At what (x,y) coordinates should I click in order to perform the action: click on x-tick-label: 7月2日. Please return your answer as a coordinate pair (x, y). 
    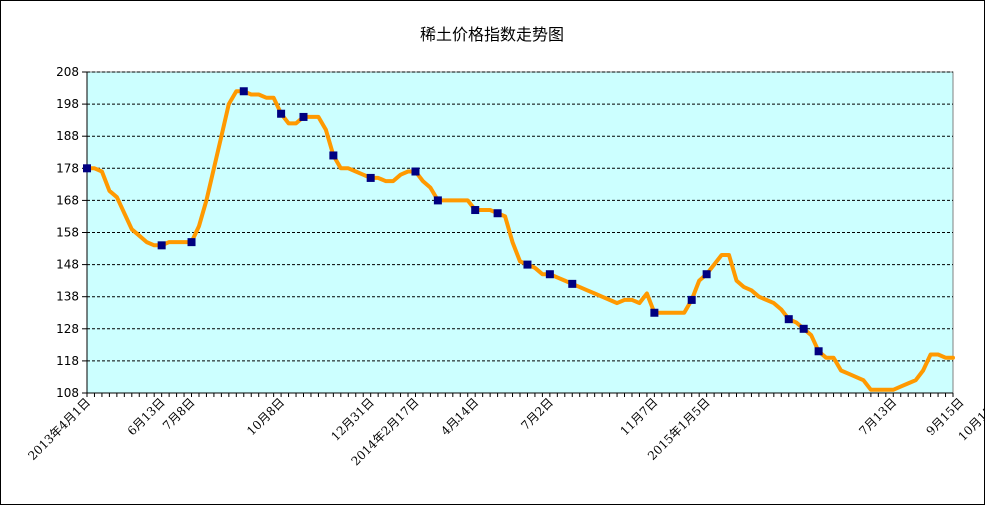
    Looking at the image, I should click on (537, 414).